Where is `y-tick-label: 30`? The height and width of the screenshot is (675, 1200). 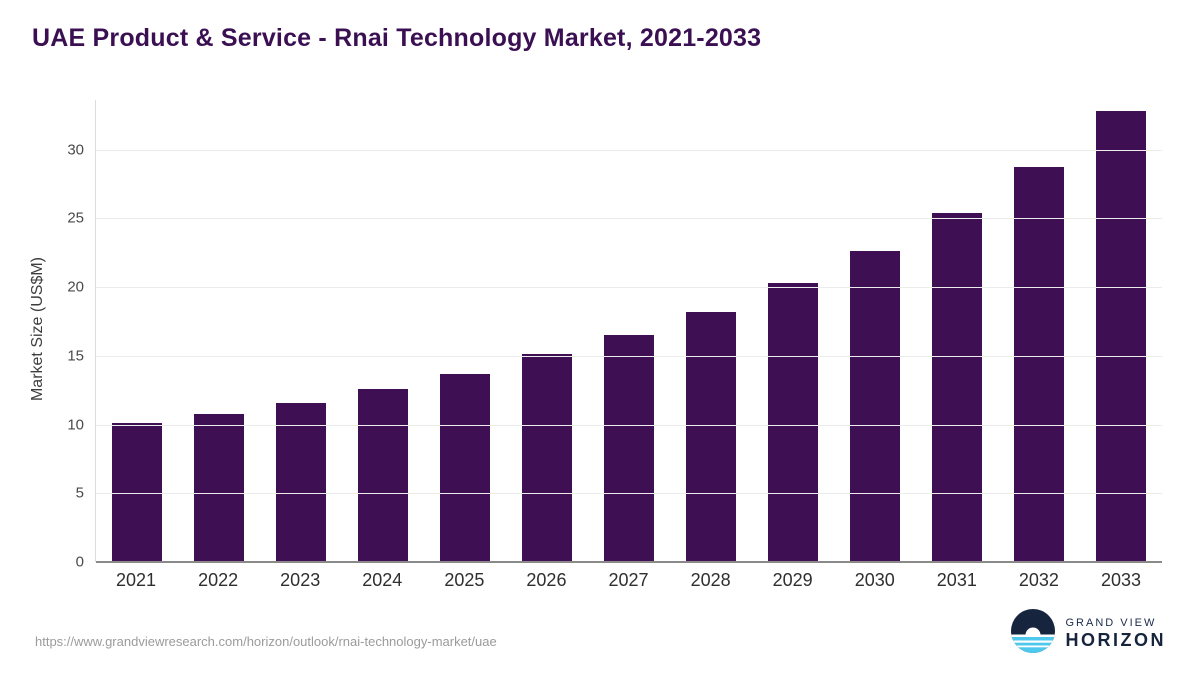 y-tick-label: 30 is located at coordinates (75, 149).